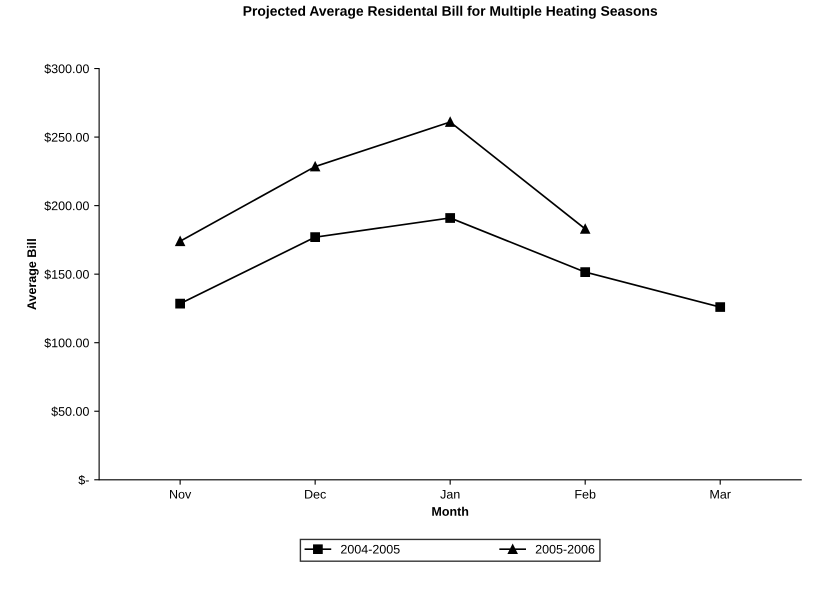 This screenshot has height=596, width=826. I want to click on y-tick-label: $250.00, so click(66, 137).